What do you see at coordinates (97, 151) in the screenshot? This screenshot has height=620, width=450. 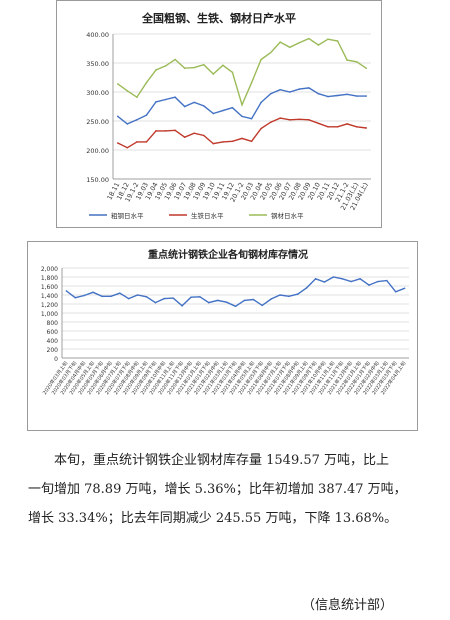 I see `y-tick-label: 200.00` at bounding box center [97, 151].